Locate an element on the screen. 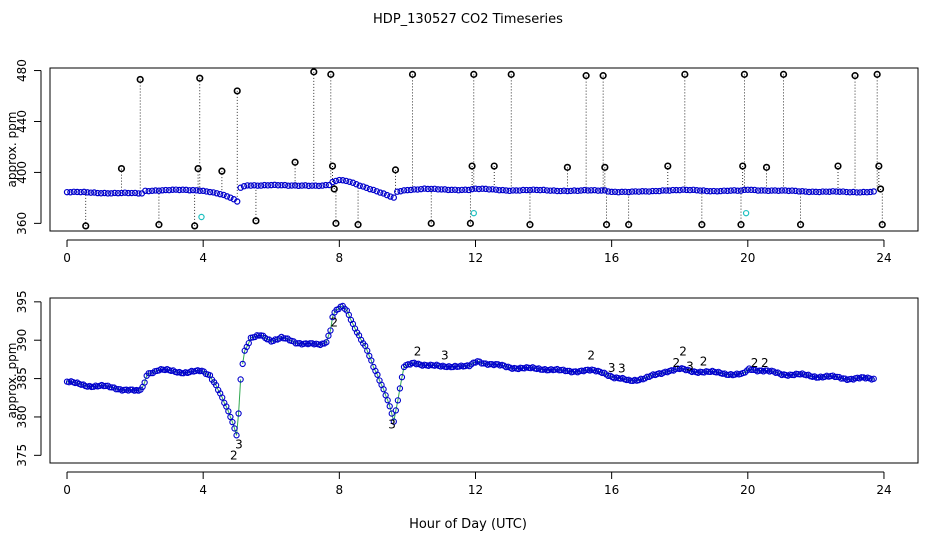 This screenshot has height=540, width=936. removed-point is located at coordinates (201, 217).